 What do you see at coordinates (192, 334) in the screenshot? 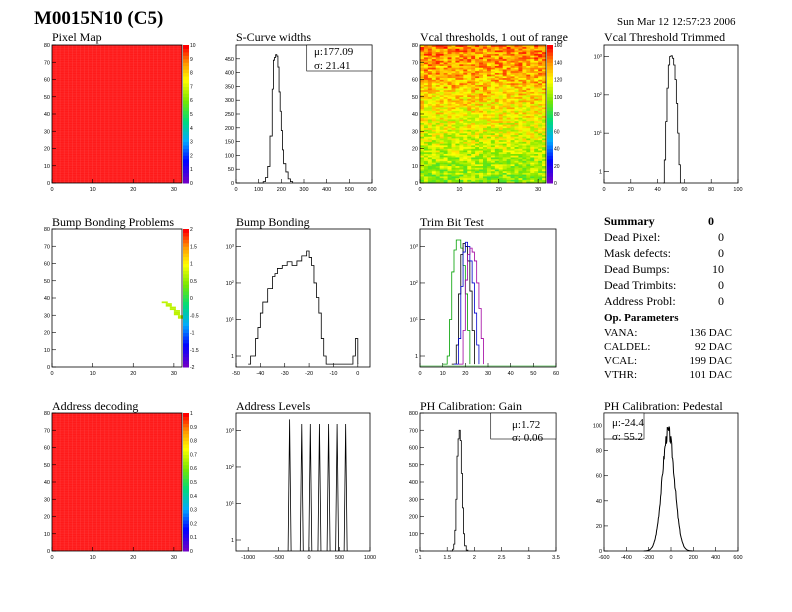
I see `colorbar-label: -1` at bounding box center [192, 334].